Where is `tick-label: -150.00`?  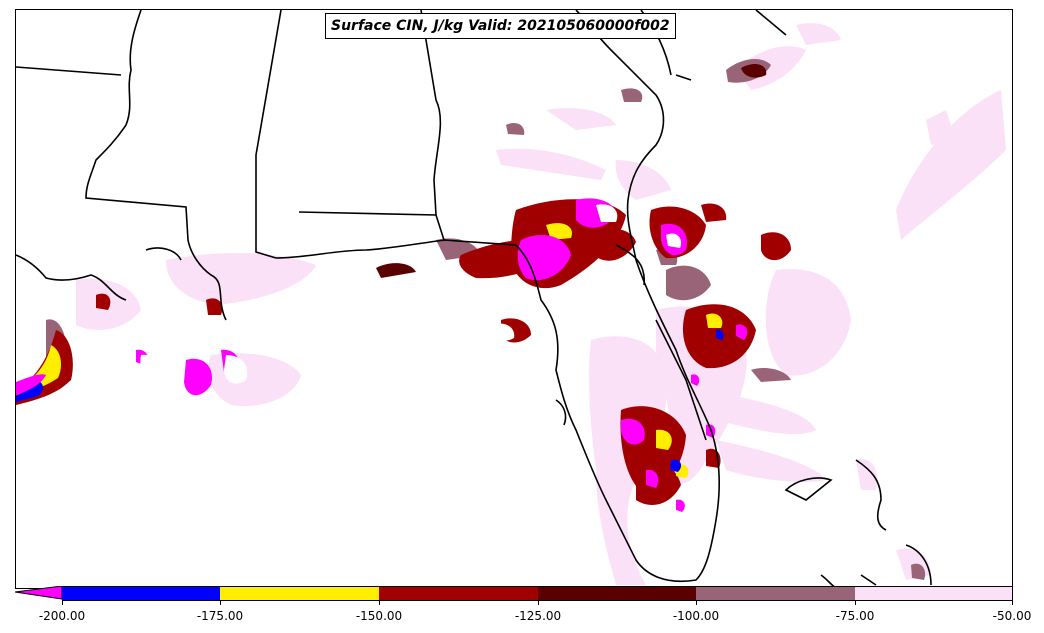
tick-label: -150.00 is located at coordinates (379, 616).